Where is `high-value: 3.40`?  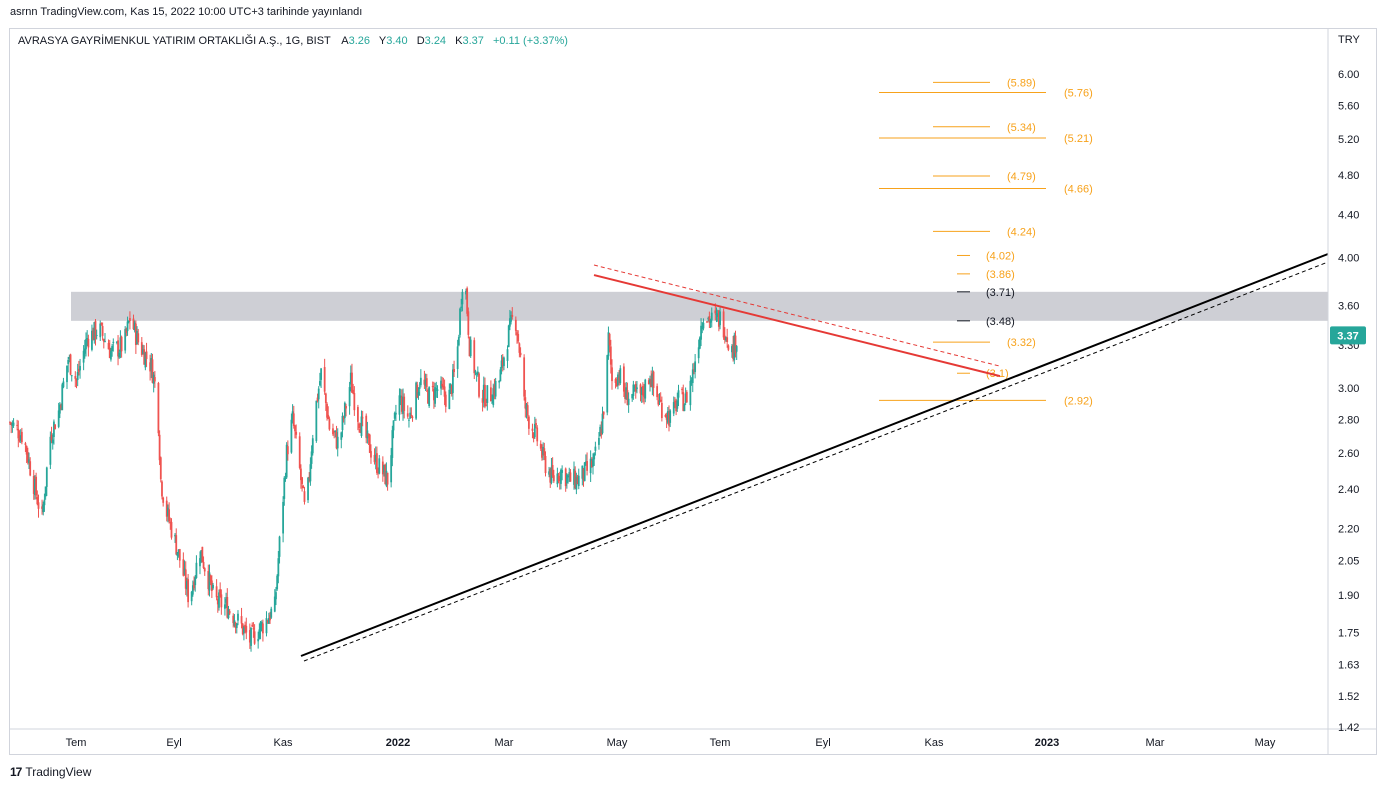 high-value: 3.40 is located at coordinates (397, 41).